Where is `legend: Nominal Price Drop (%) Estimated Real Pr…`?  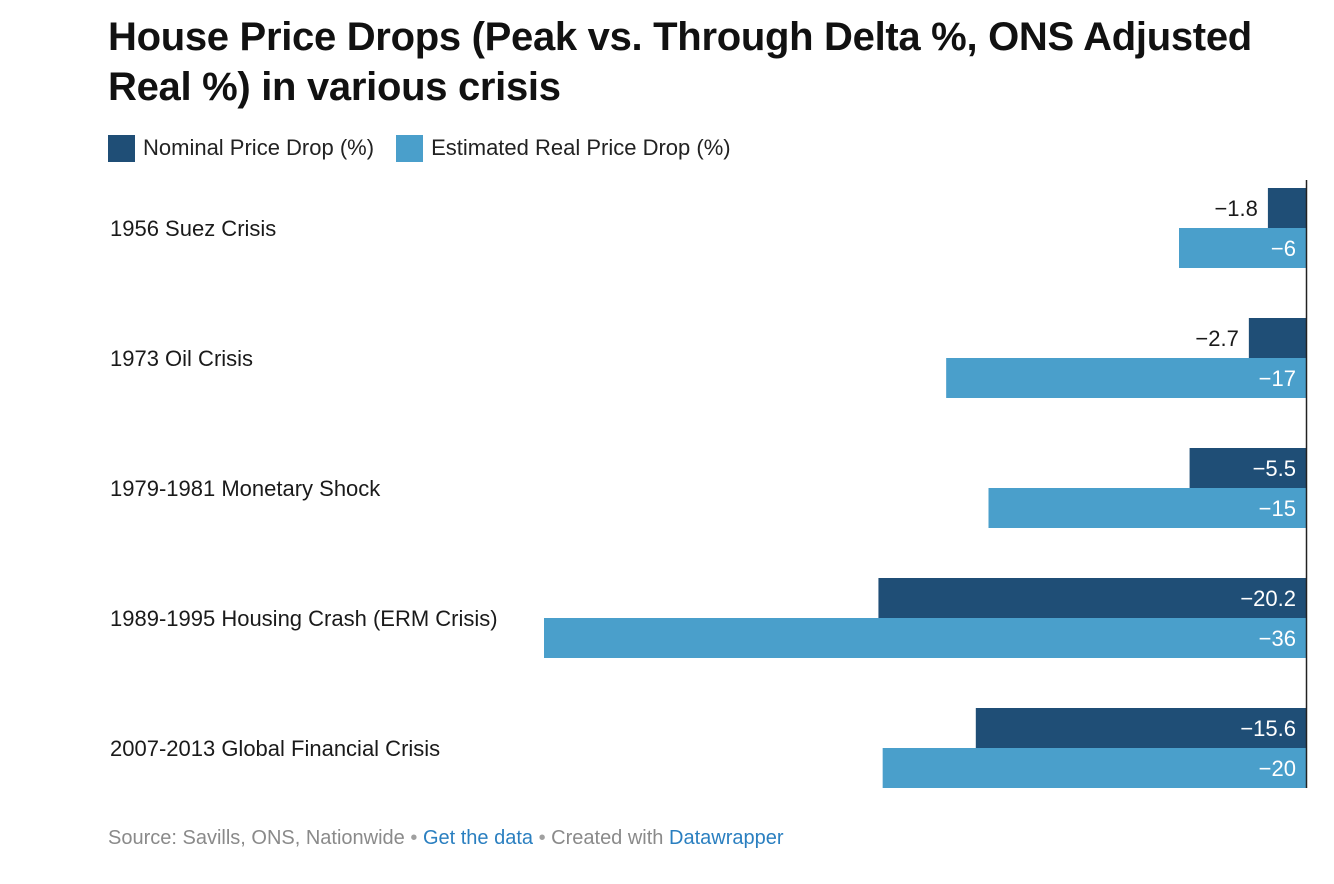 legend: Nominal Price Drop (%) Estimated Real Pr… is located at coordinates (430, 148).